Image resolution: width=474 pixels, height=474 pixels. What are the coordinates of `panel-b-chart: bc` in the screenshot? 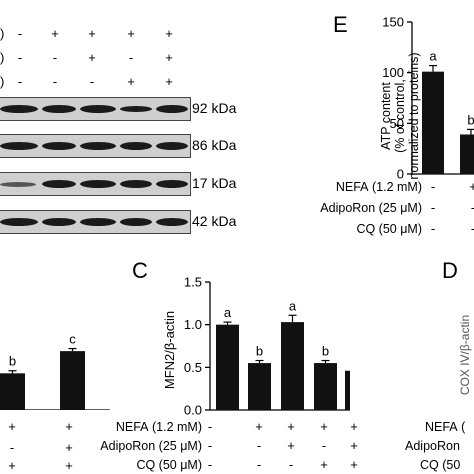 It's located at (55, 371).